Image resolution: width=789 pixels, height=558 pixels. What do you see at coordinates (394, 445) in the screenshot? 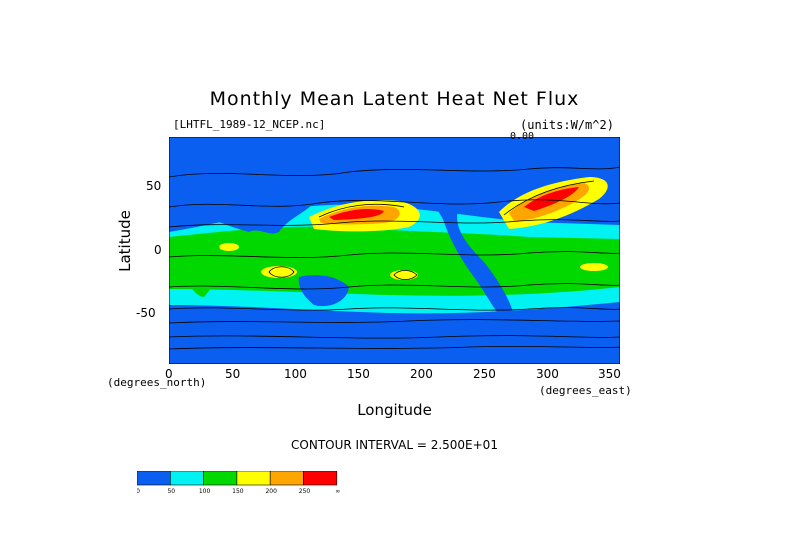
I see `contour-interval-text: CONTOUR INTERVAL = 2.500E+01` at bounding box center [394, 445].